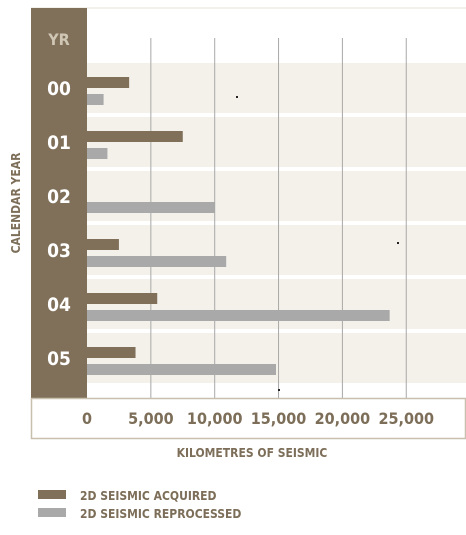 The height and width of the screenshot is (535, 466). What do you see at coordinates (59, 251) in the screenshot?
I see `year-label: 03` at bounding box center [59, 251].